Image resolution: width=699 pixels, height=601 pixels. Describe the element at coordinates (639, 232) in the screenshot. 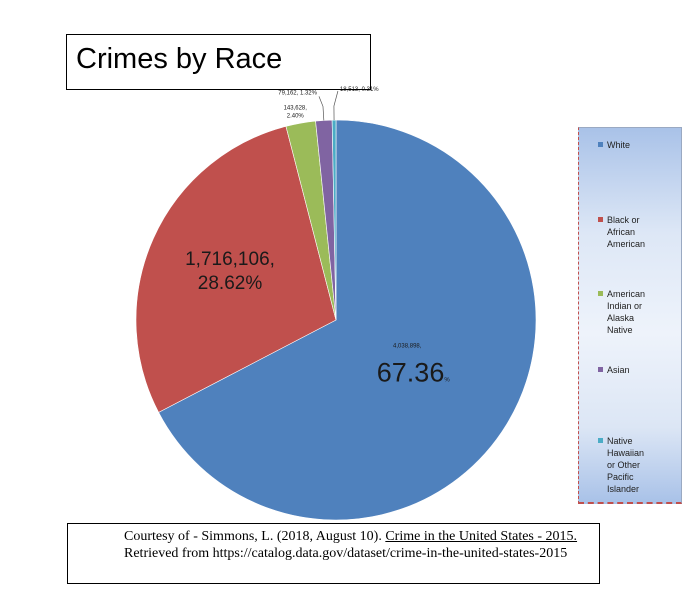

I see `legend-item-1: Black or African American` at that location.